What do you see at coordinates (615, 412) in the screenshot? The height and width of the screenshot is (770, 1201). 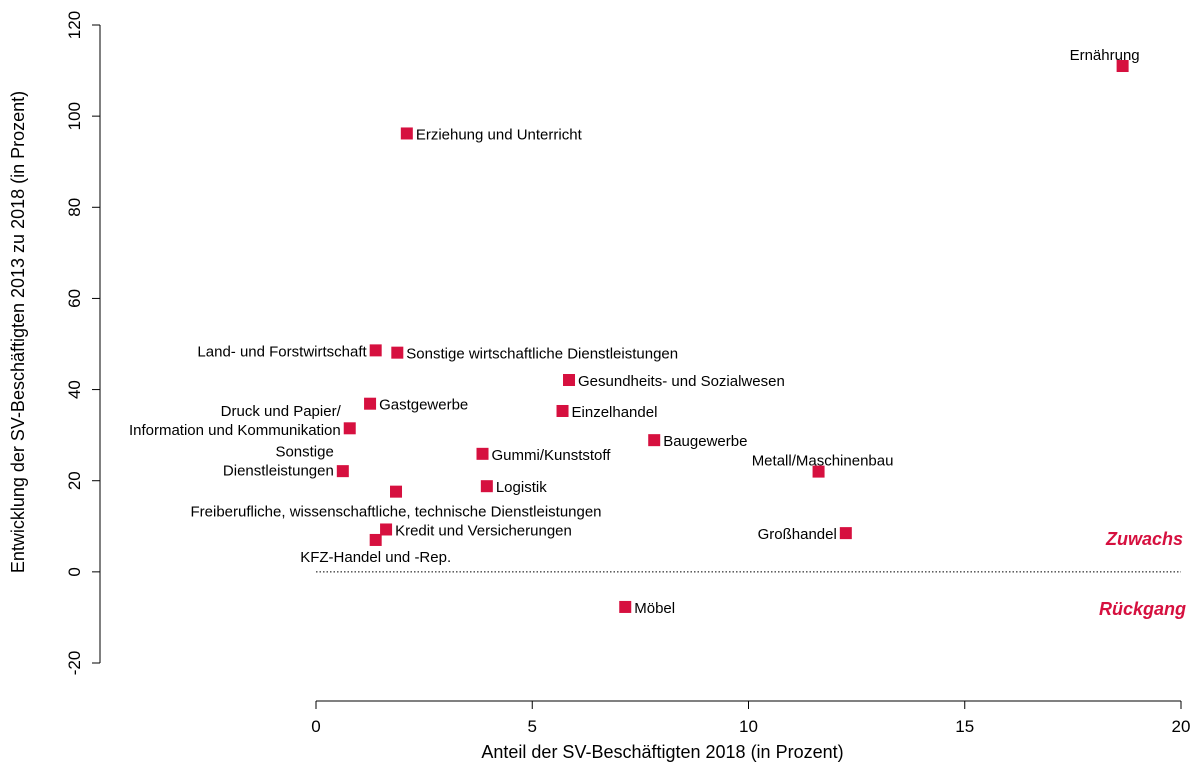 I see `point-label: Einzelhandel` at bounding box center [615, 412].